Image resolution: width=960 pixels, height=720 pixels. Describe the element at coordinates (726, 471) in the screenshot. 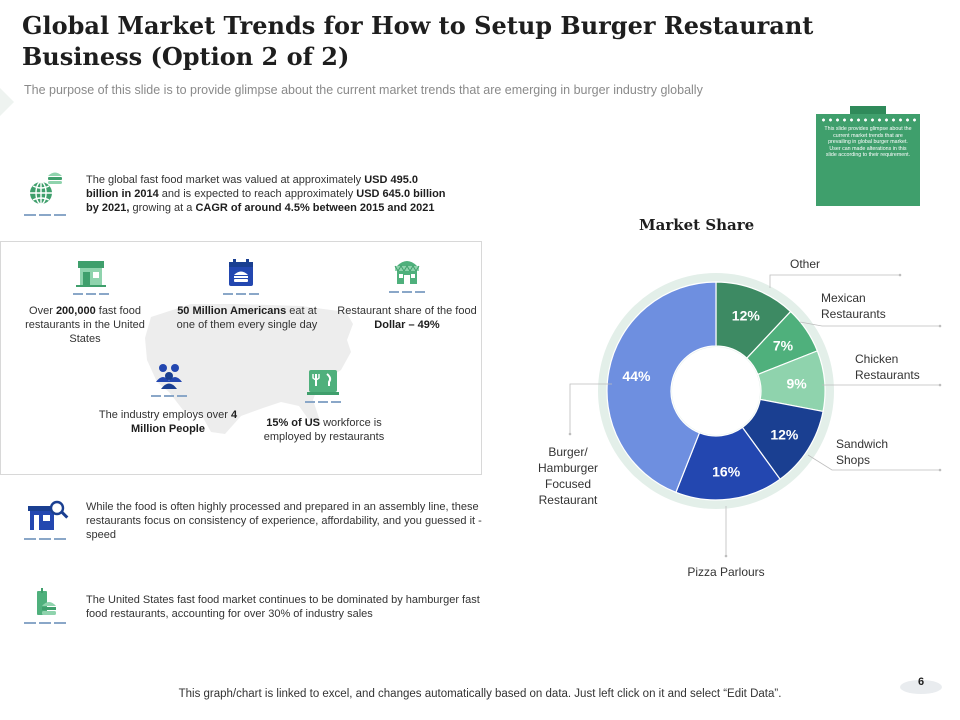

I see `slice-value-label: 16%` at that location.